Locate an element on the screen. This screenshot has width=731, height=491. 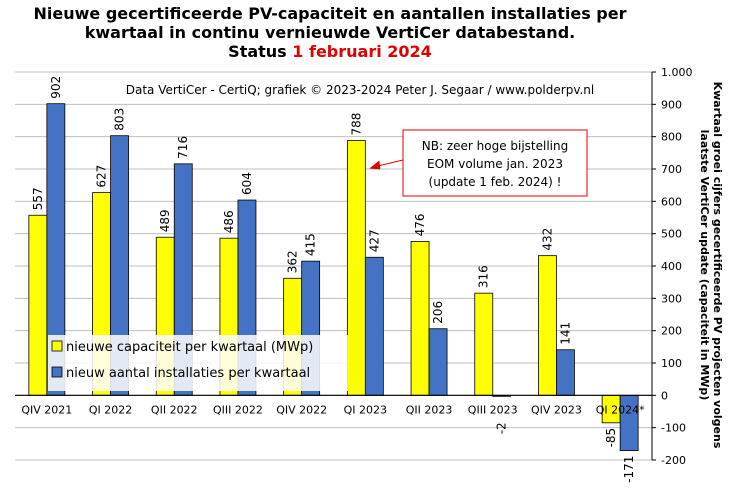
y-tick-label: 300 is located at coordinates (671, 298).